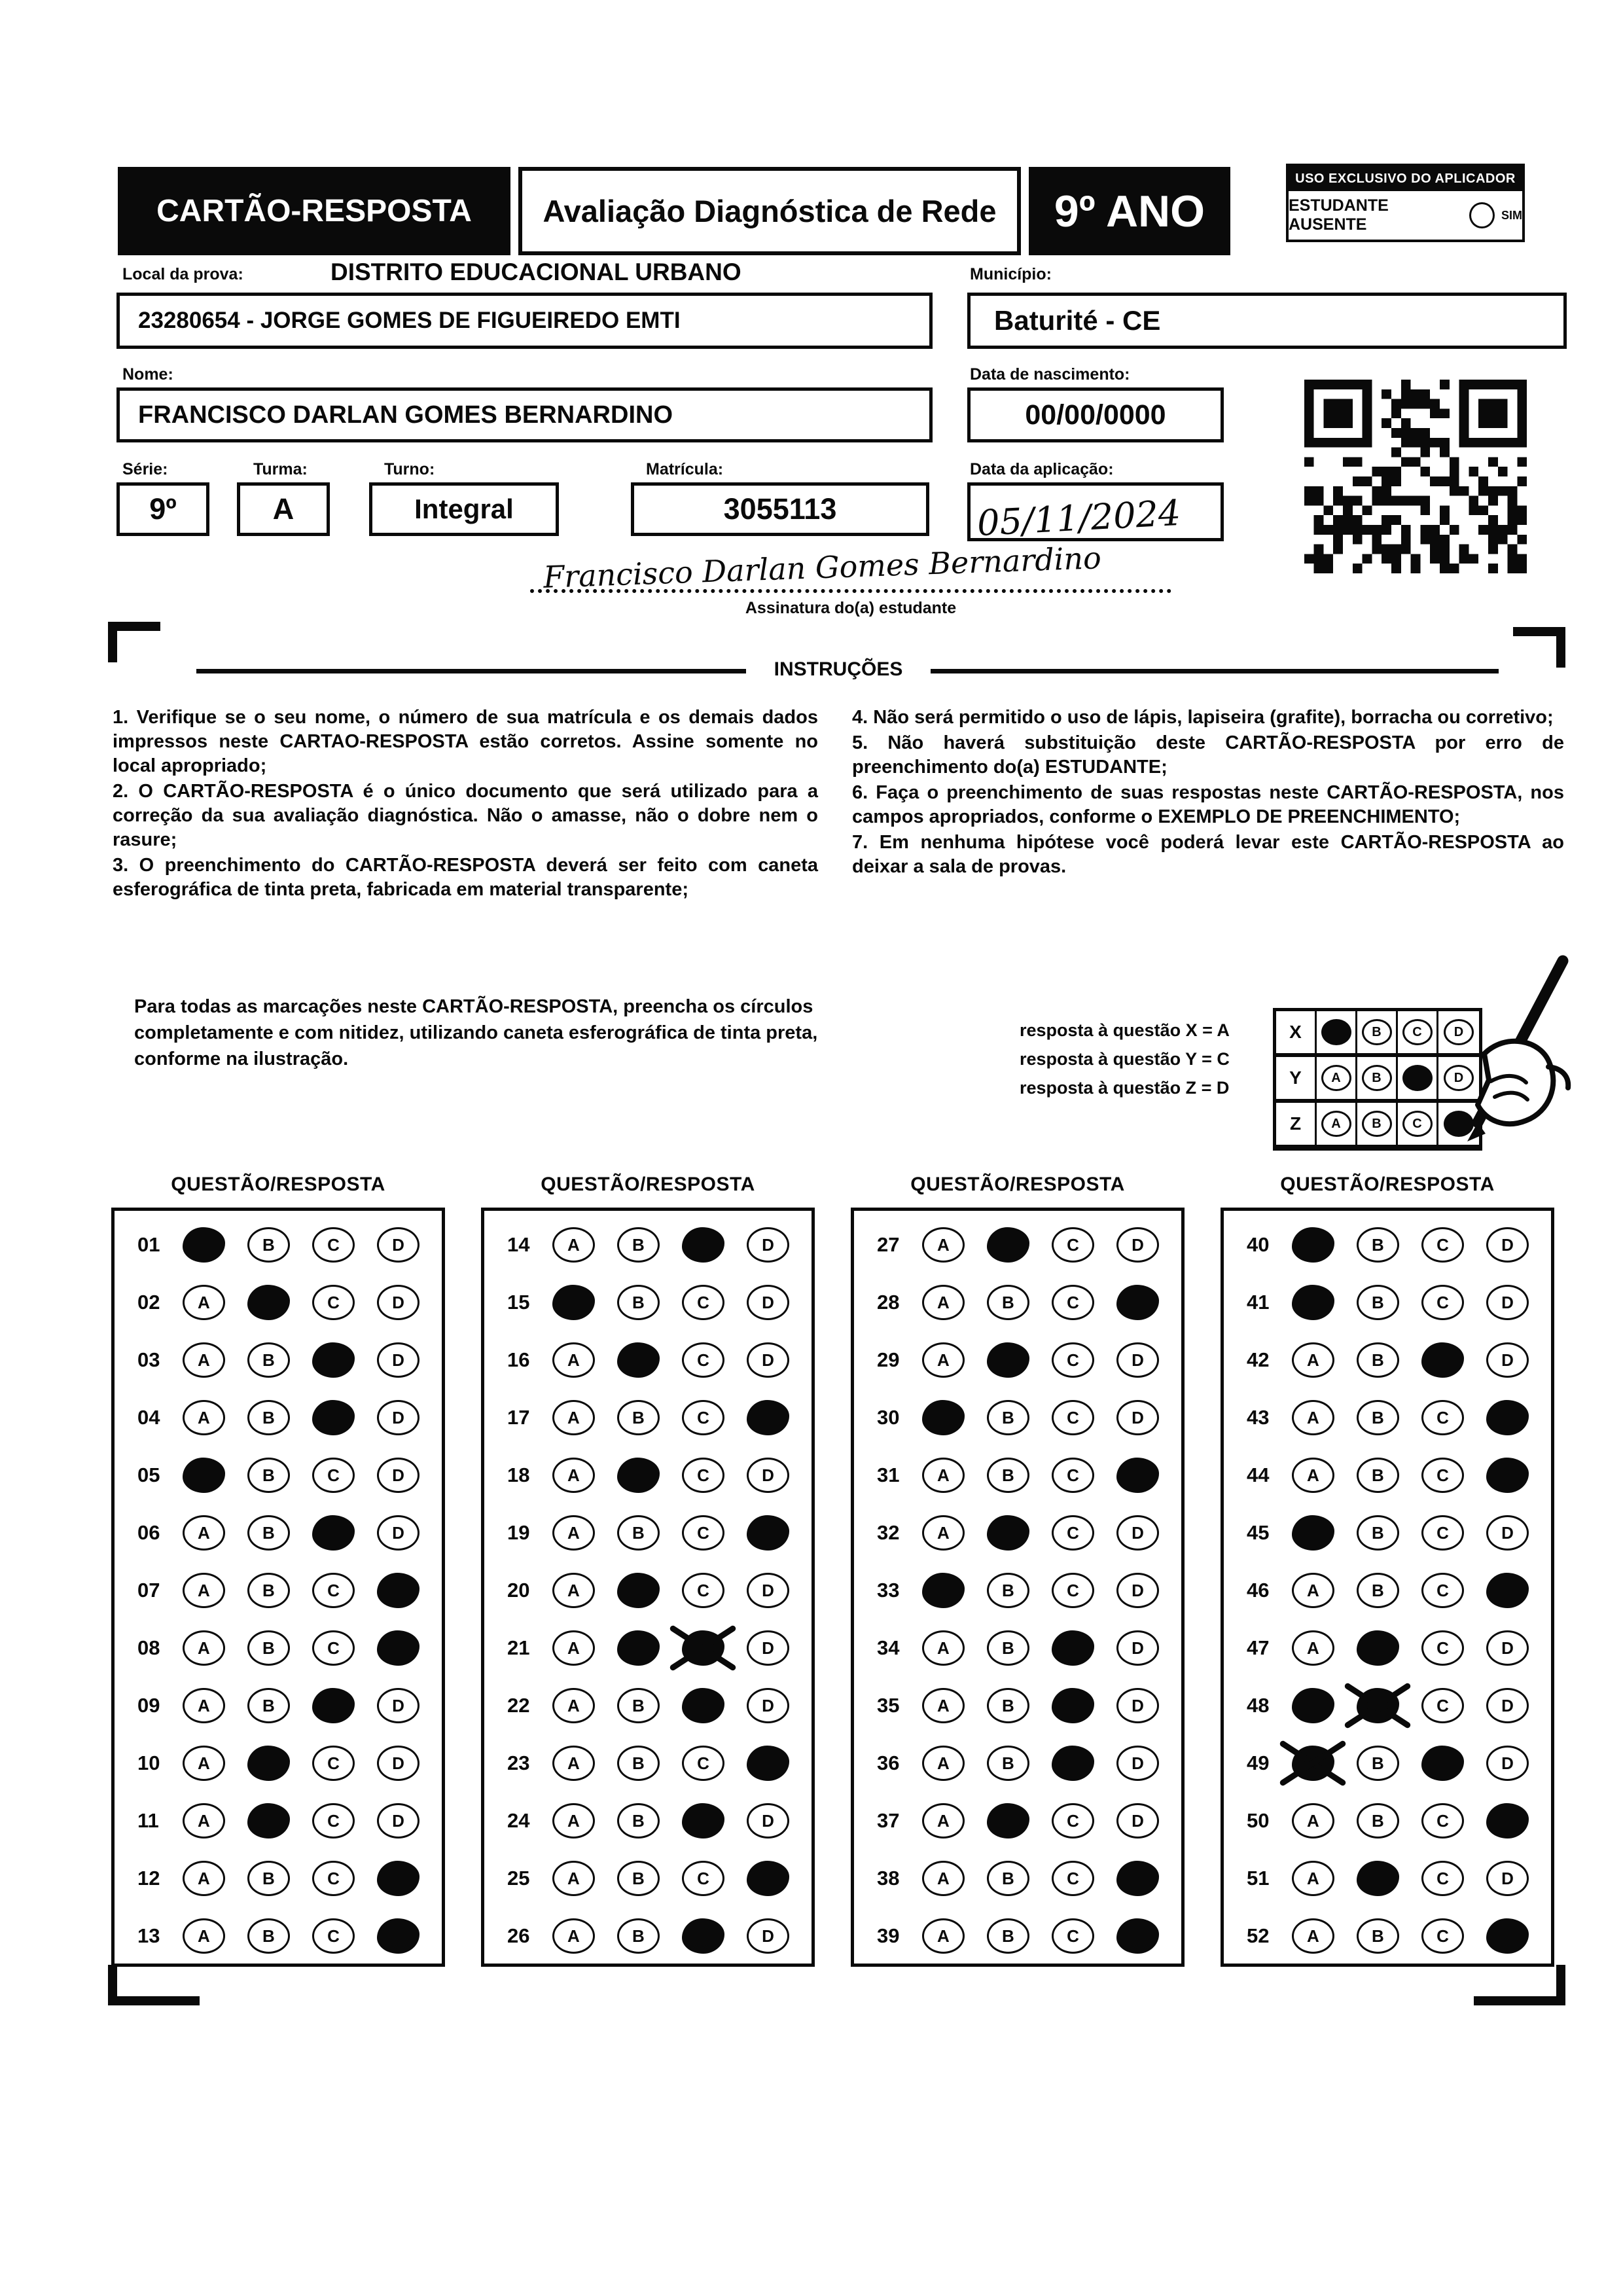 The height and width of the screenshot is (2296, 1623). Describe the element at coordinates (203, 1475) in the screenshot. I see `bubble-05-A` at that location.